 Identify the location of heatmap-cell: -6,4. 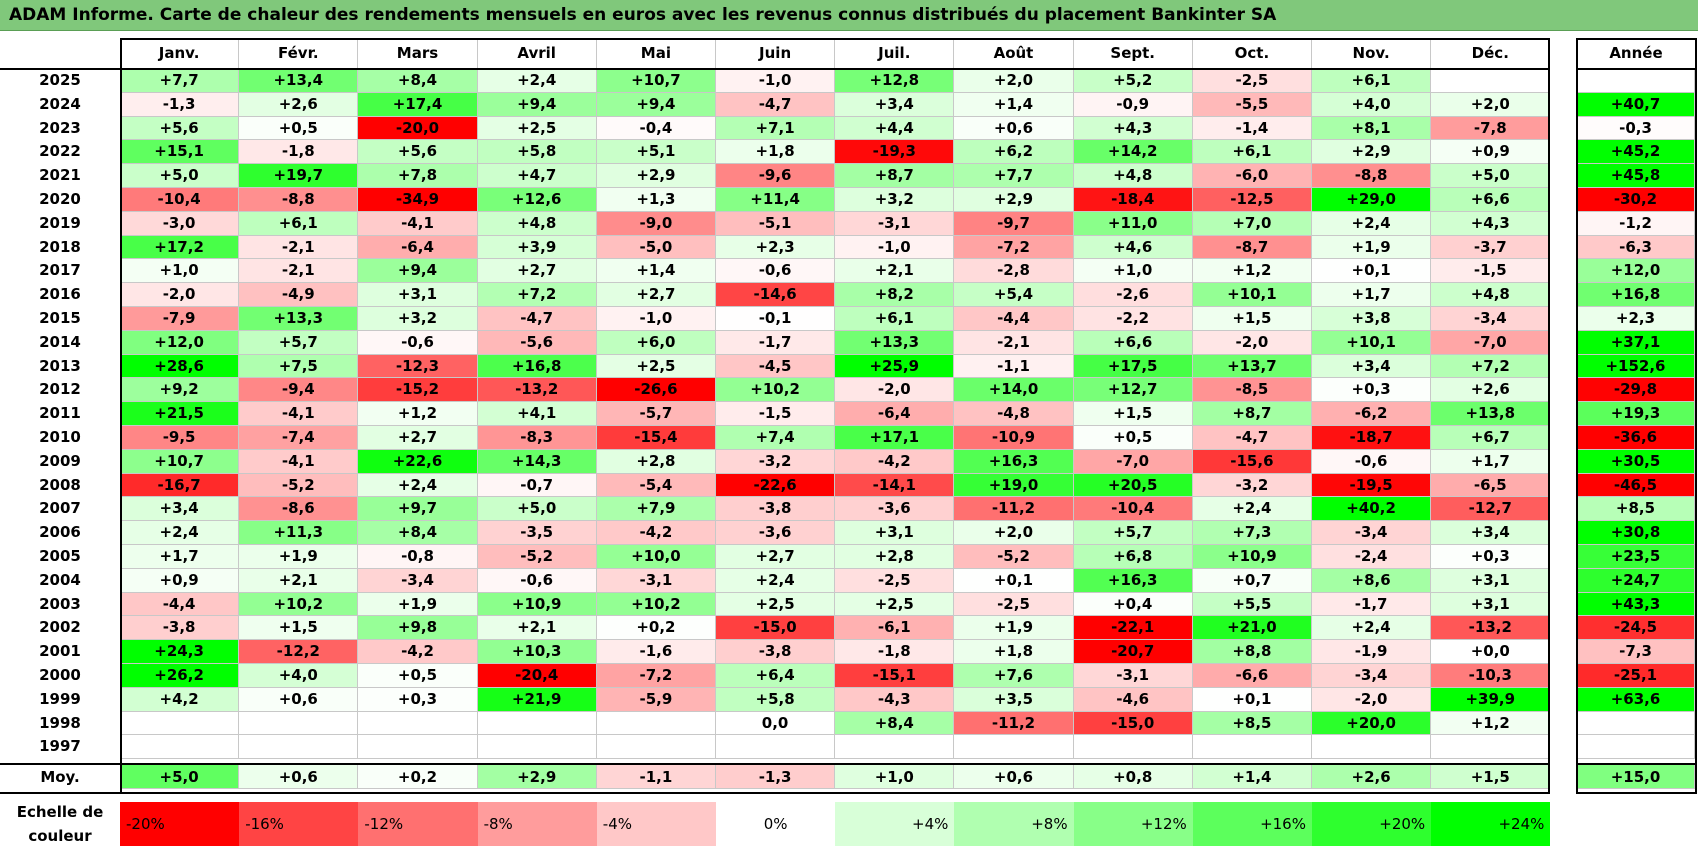
(895, 414).